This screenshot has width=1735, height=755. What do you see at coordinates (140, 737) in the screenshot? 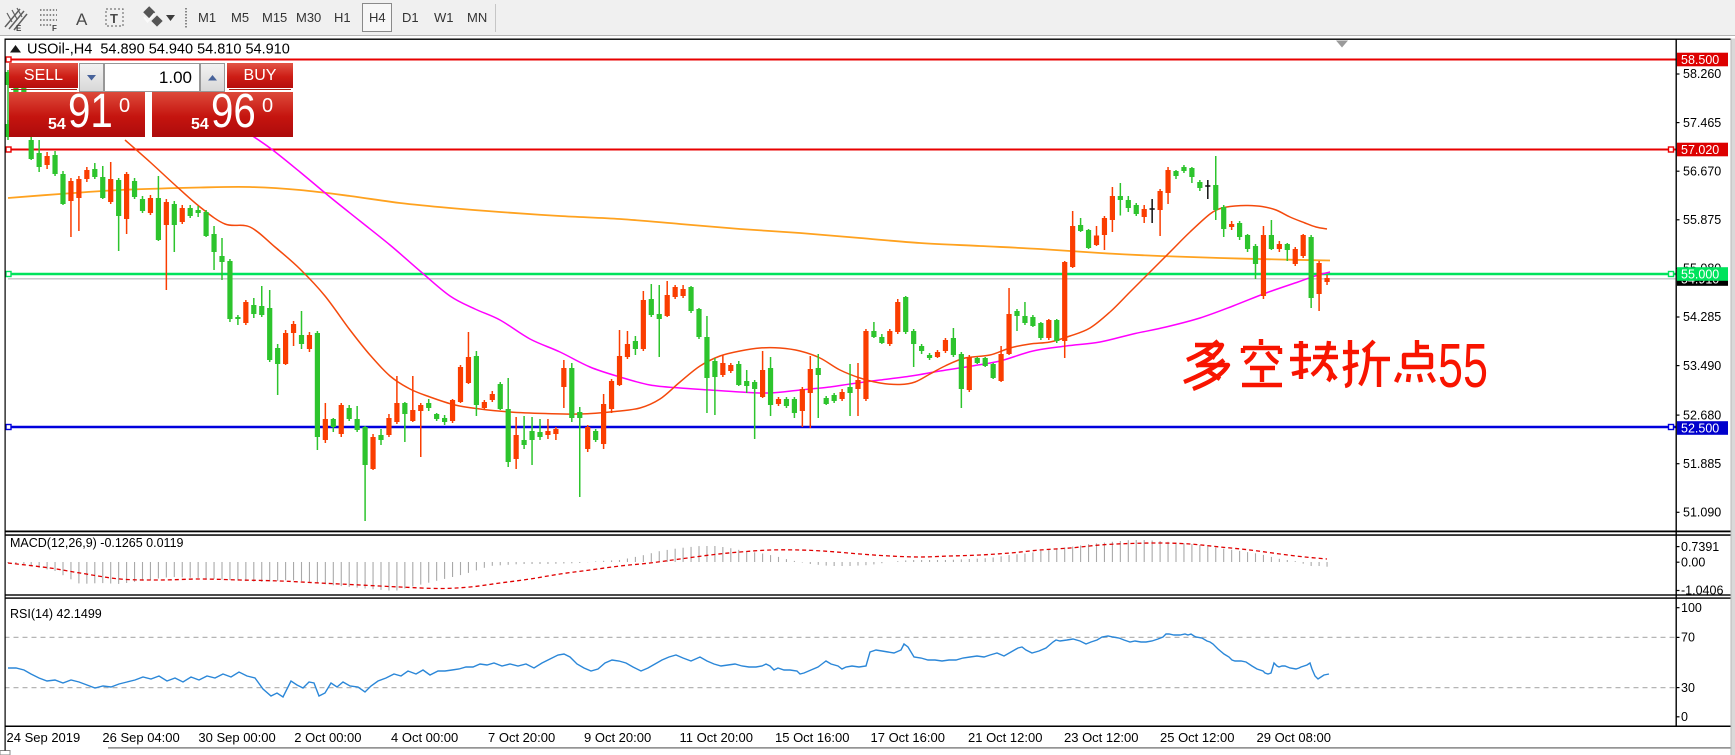
I see `svg-text: 26 Sep 04:00` at bounding box center [140, 737].